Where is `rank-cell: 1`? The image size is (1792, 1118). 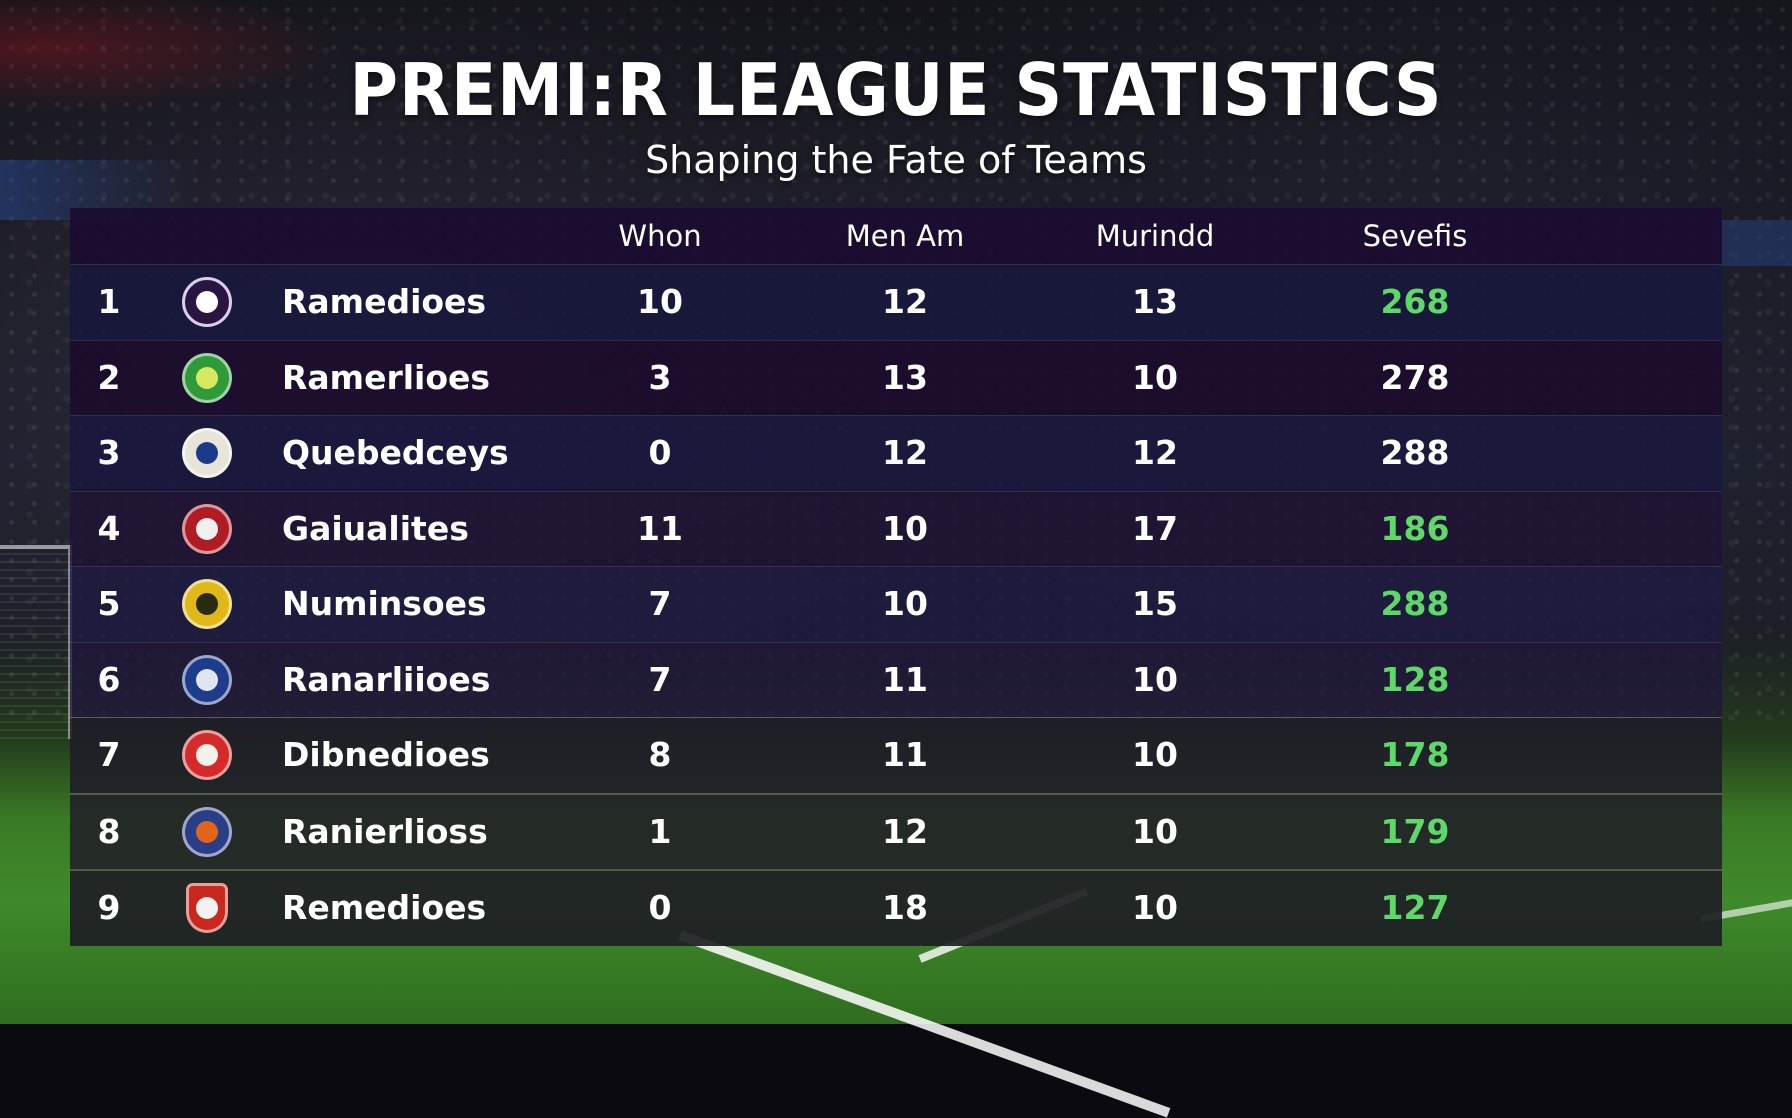
rank-cell: 1 is located at coordinates (109, 301).